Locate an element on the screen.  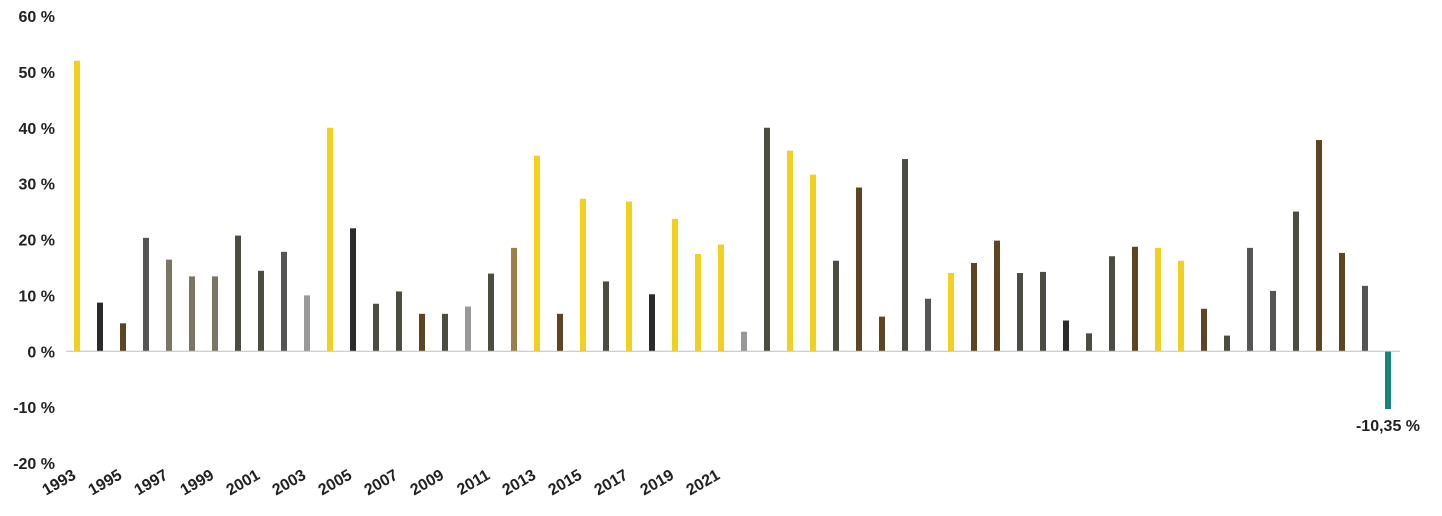
y-tick-label: -20 % is located at coordinates (34, 464).